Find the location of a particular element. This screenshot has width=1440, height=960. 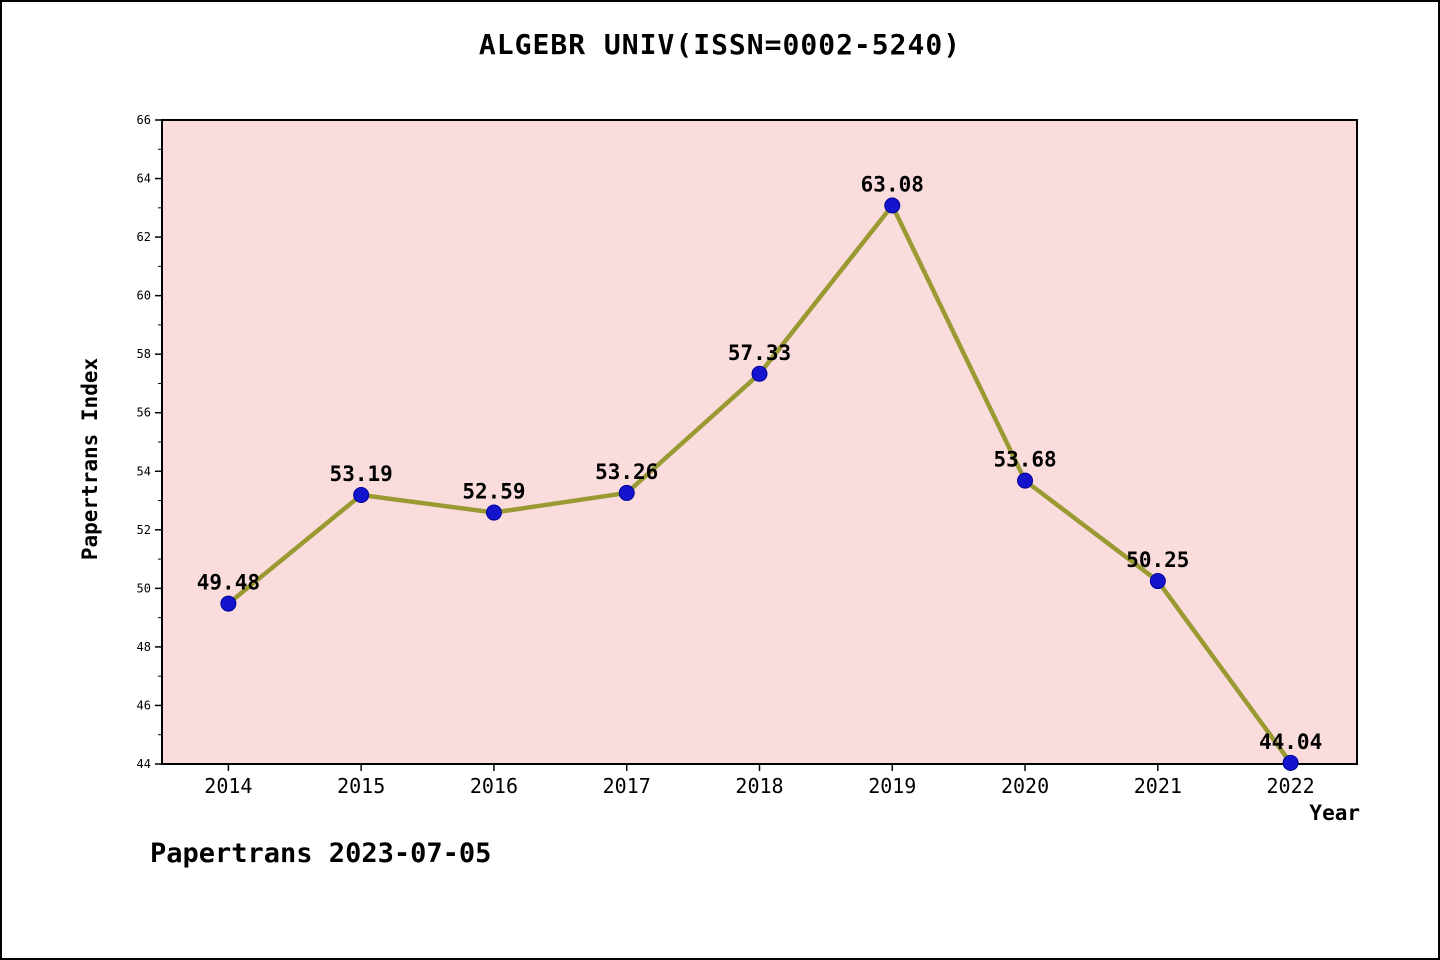

data-label: 53.19 is located at coordinates (361, 474).